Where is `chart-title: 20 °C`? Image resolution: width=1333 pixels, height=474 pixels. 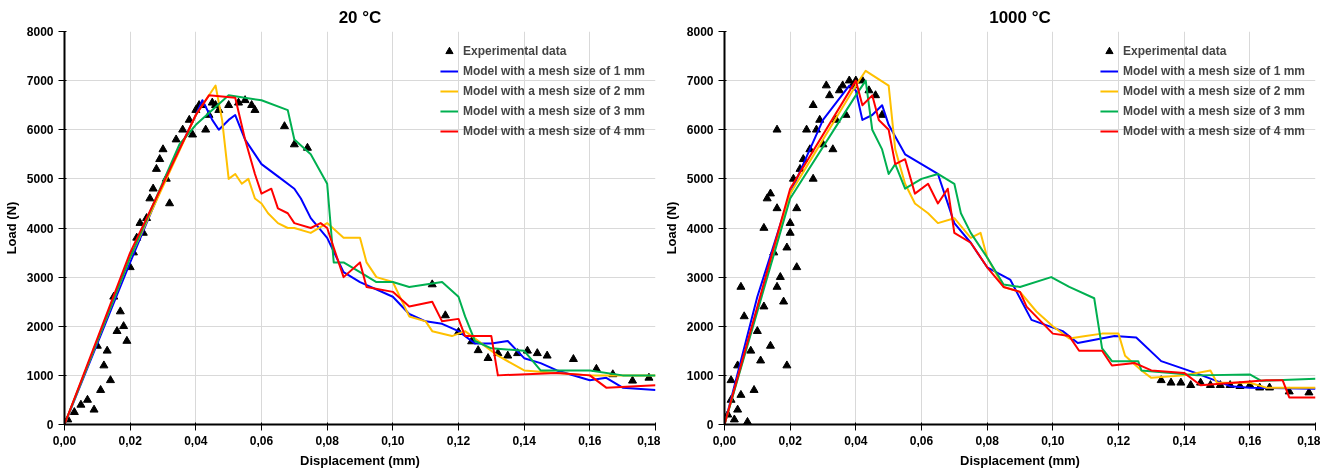
chart-title: 20 °C is located at coordinates (360, 17).